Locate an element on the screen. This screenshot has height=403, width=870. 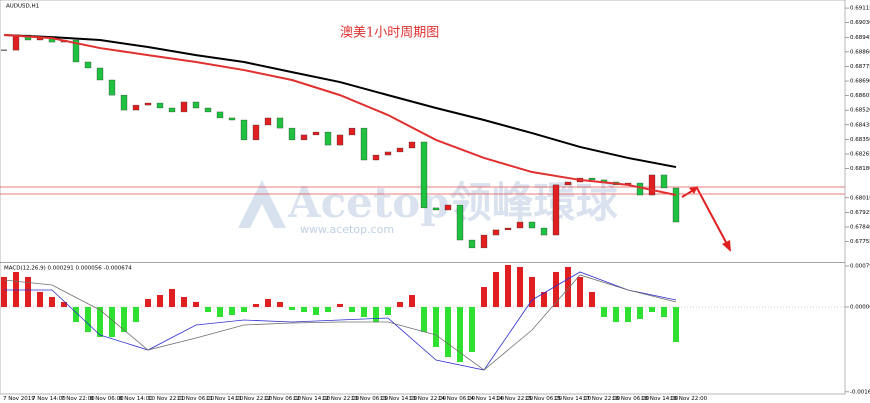
time-label: 12 Nov 22:00 is located at coordinates (341, 399).